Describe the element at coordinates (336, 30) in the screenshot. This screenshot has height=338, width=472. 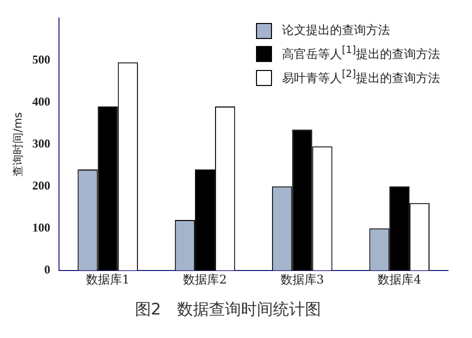
I see `legend-label: 论文提出的查询方法` at that location.